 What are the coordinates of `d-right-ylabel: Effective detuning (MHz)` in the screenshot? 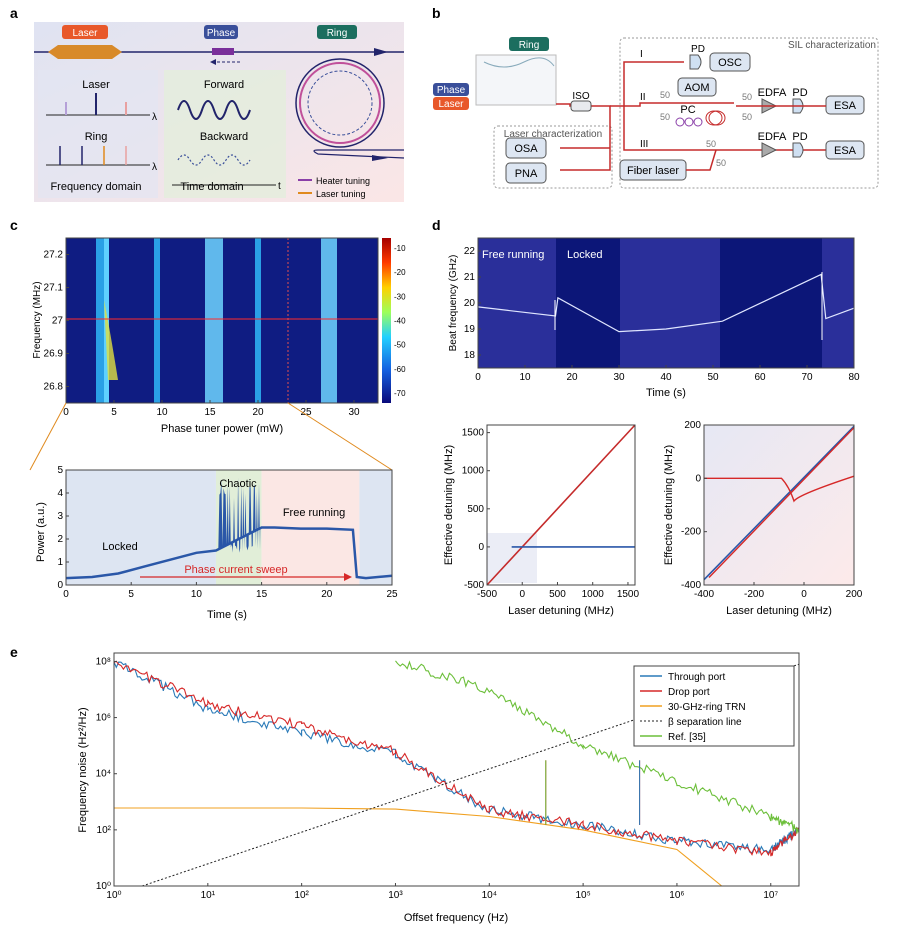 It's located at (669, 505).